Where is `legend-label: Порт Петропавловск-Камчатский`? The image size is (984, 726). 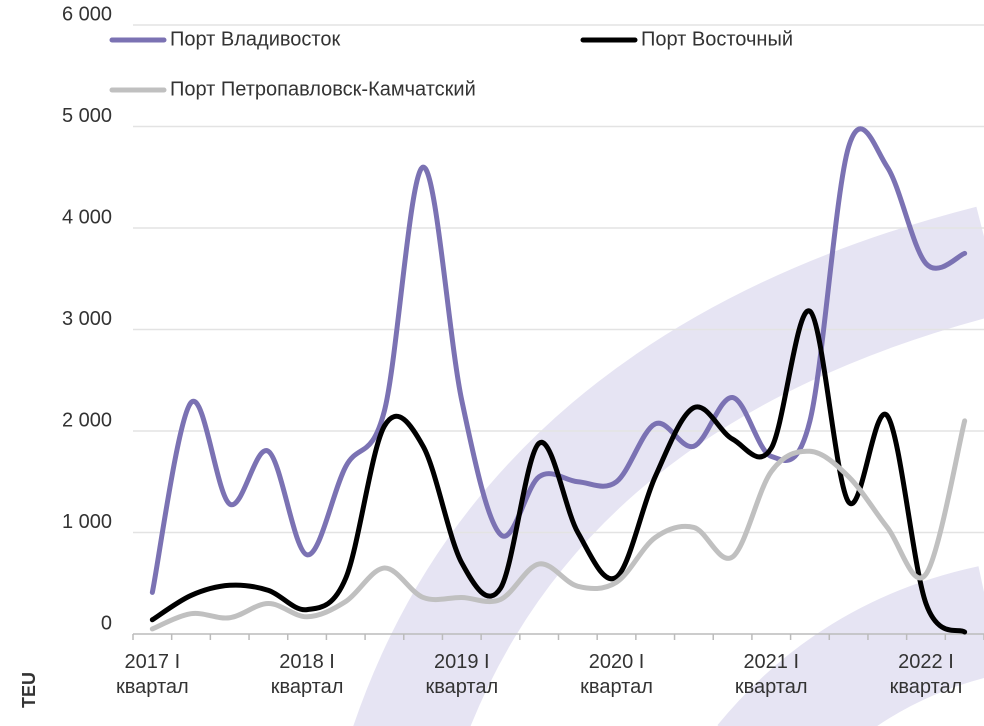 legend-label: Порт Петропавловск-Камчатский is located at coordinates (323, 89).